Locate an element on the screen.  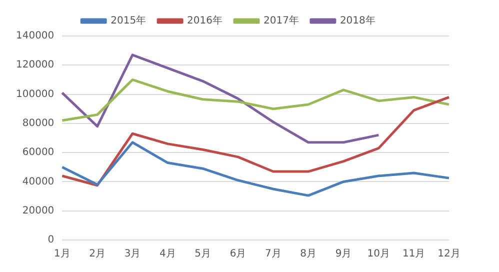
y-tick-label: 100000 is located at coordinates (35, 94).